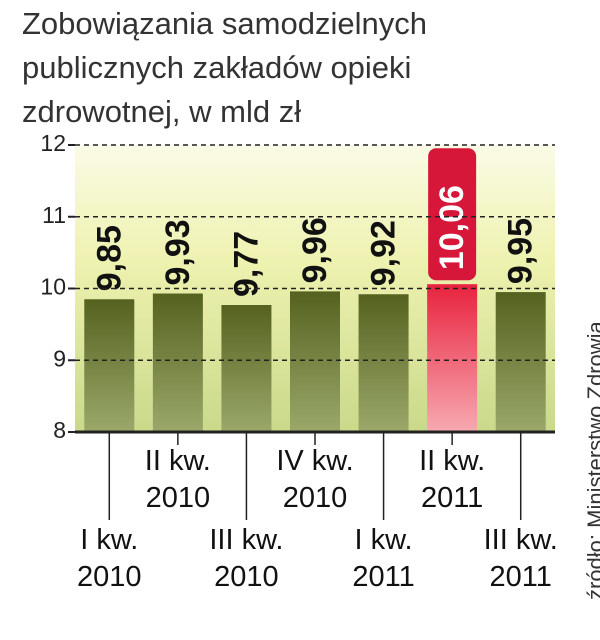 The image size is (600, 640). I want to click on value-label-group: 9,93, so click(178, 252).